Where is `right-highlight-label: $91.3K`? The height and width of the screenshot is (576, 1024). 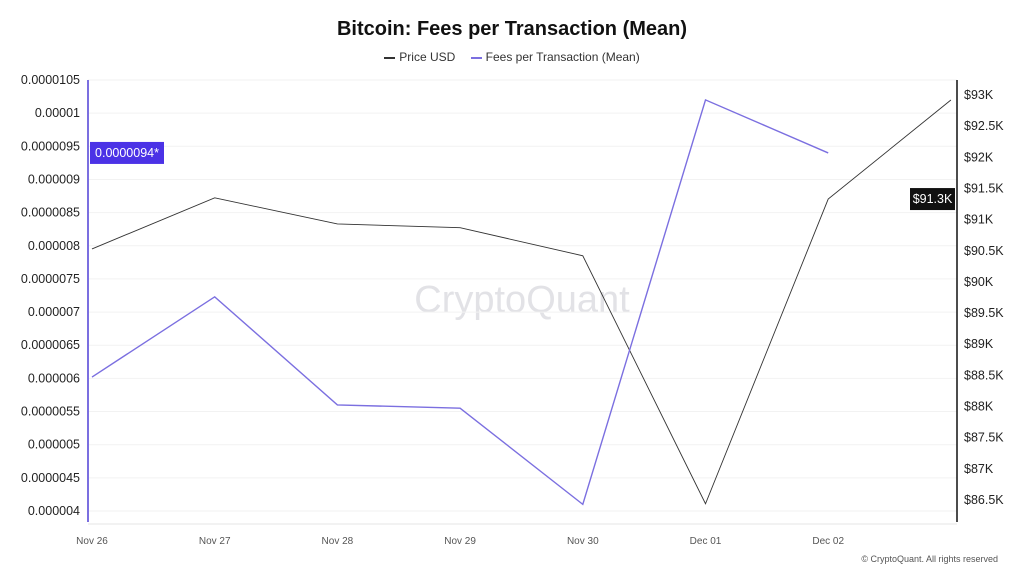
right-highlight-label: $91.3K is located at coordinates (933, 199).